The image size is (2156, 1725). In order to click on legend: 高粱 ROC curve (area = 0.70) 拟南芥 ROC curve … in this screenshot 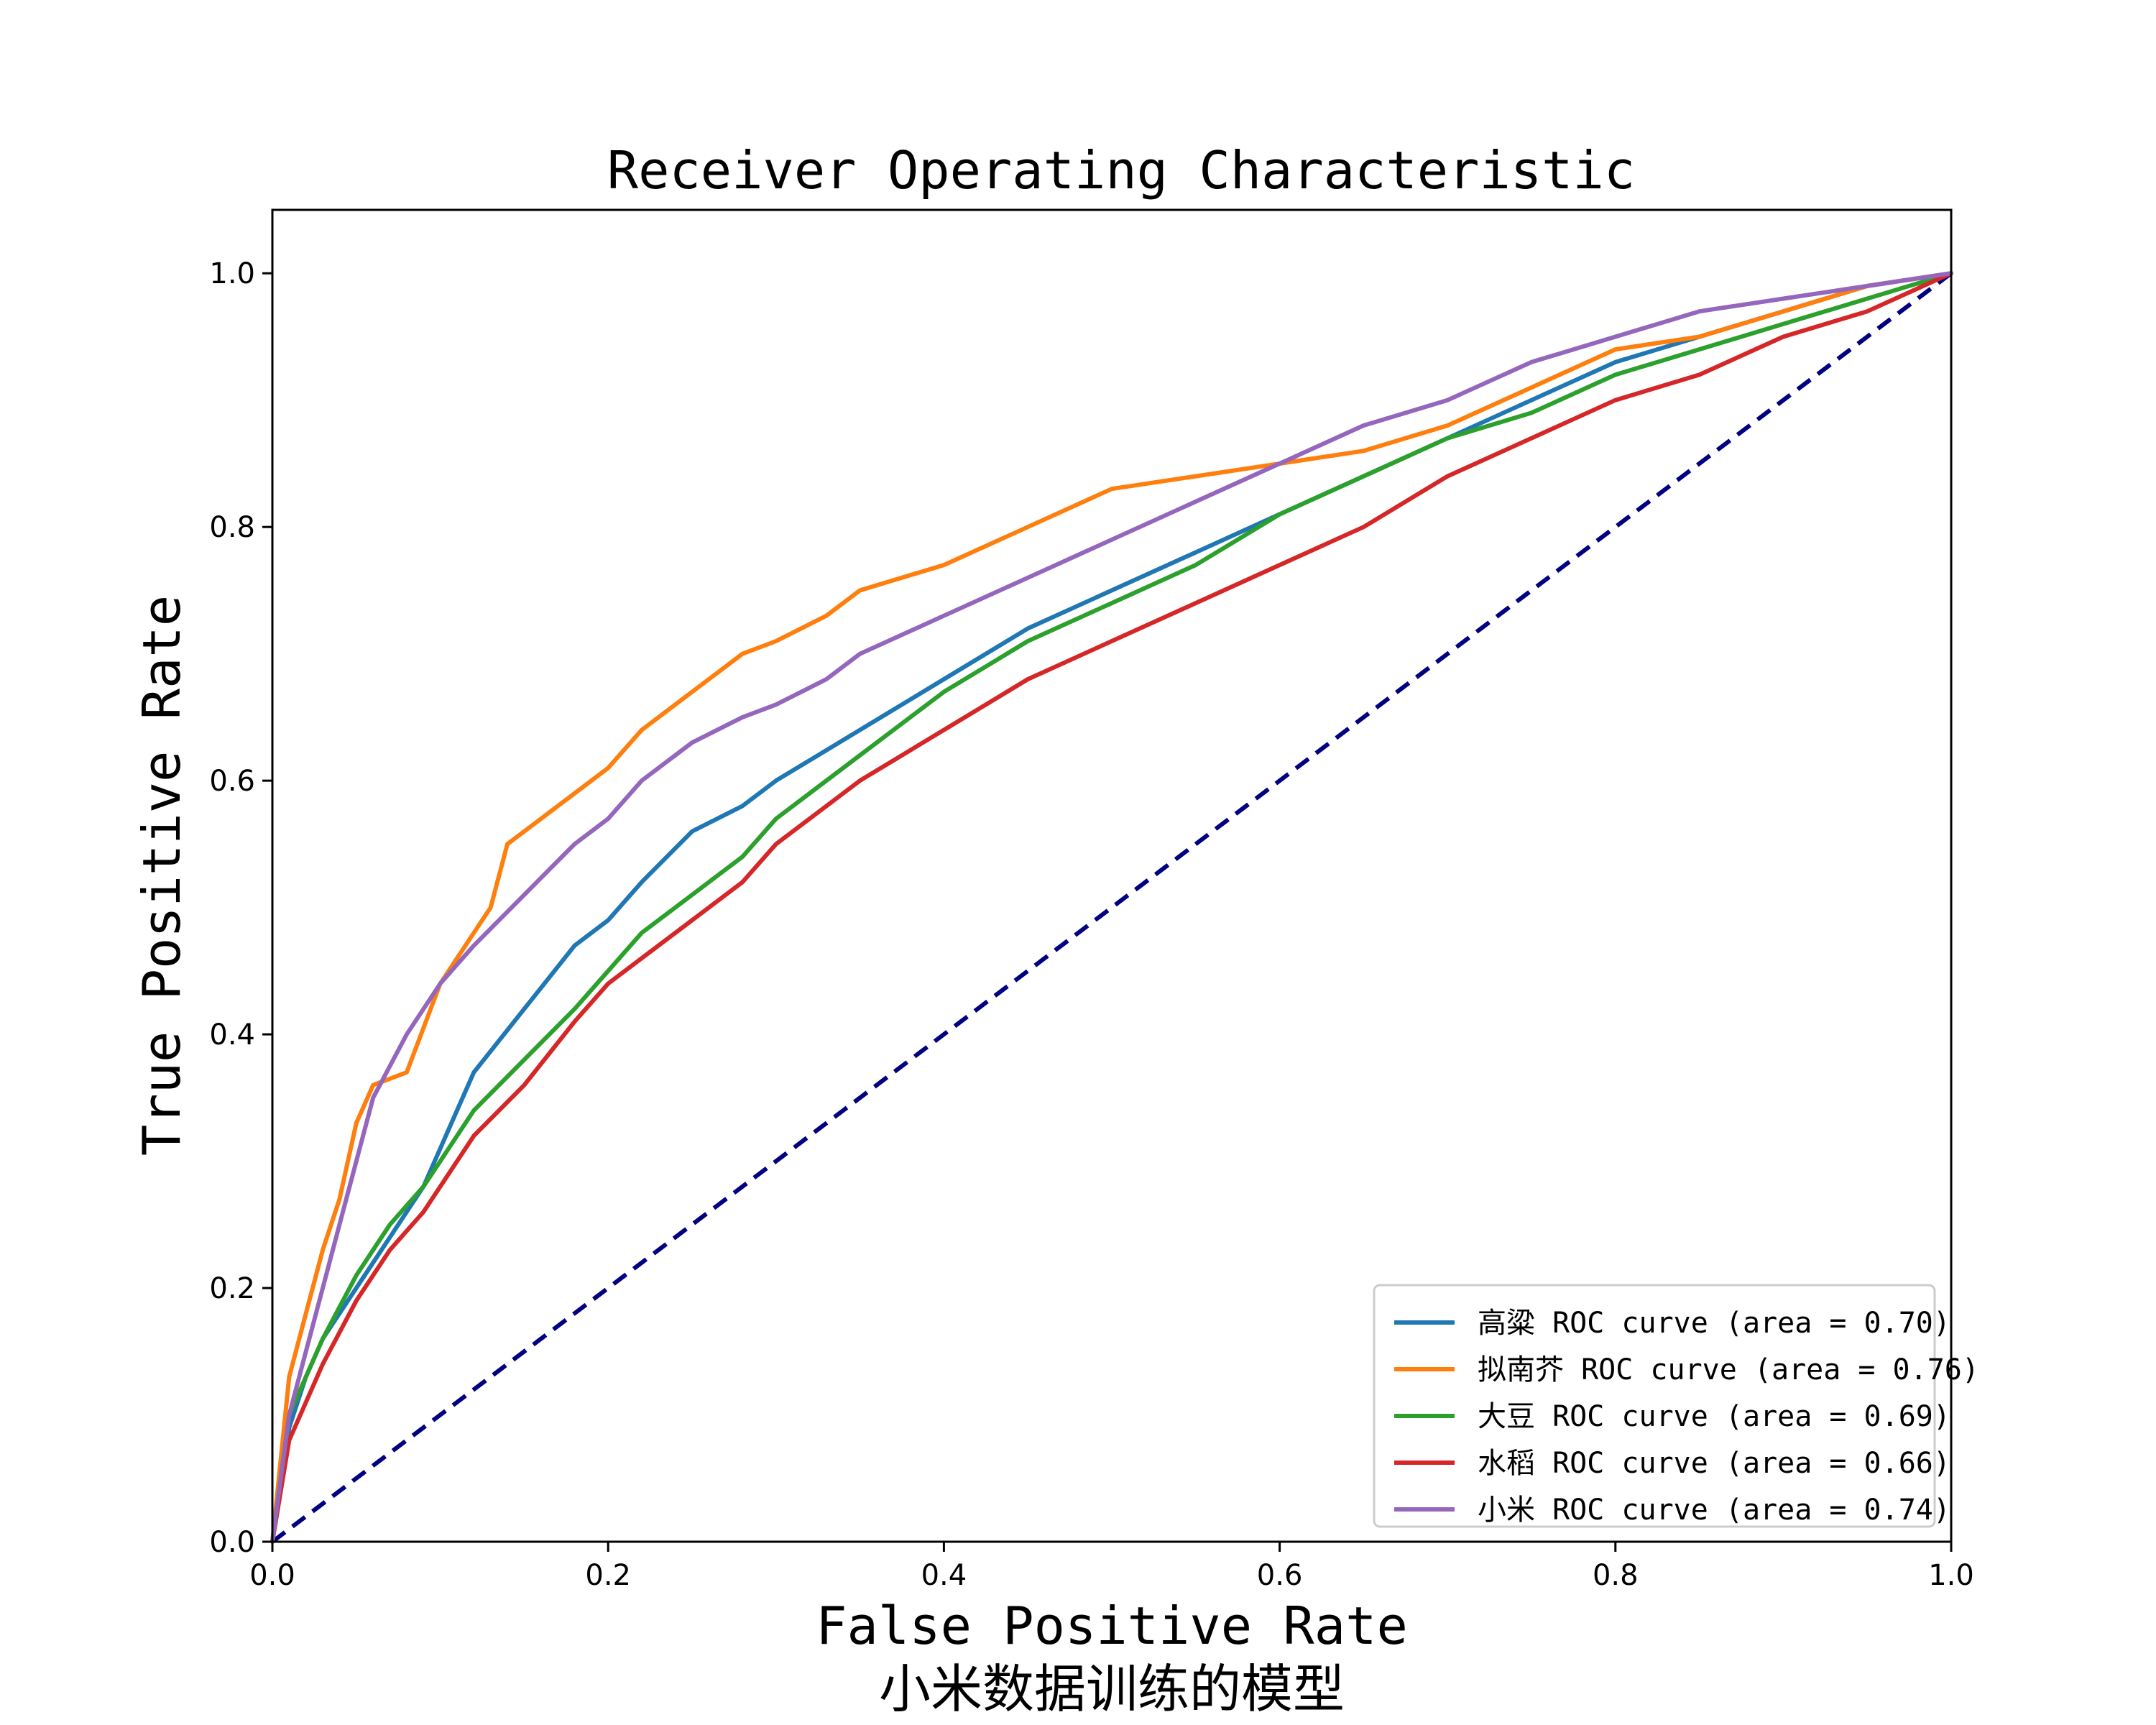, I will do `click(1676, 1406)`.